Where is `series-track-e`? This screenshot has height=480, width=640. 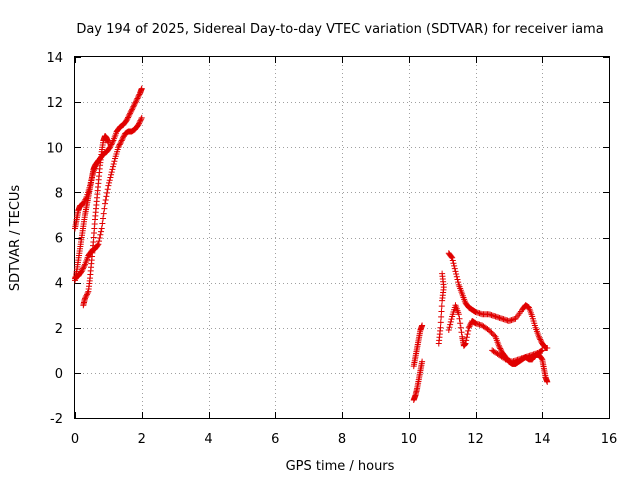
series-track-e is located at coordinates (418, 380).